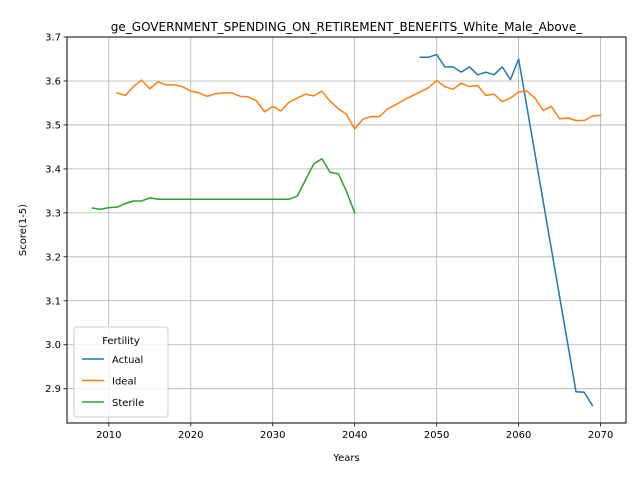 This screenshot has height=480, width=640. I want to click on series-line-ideal, so click(359, 104).